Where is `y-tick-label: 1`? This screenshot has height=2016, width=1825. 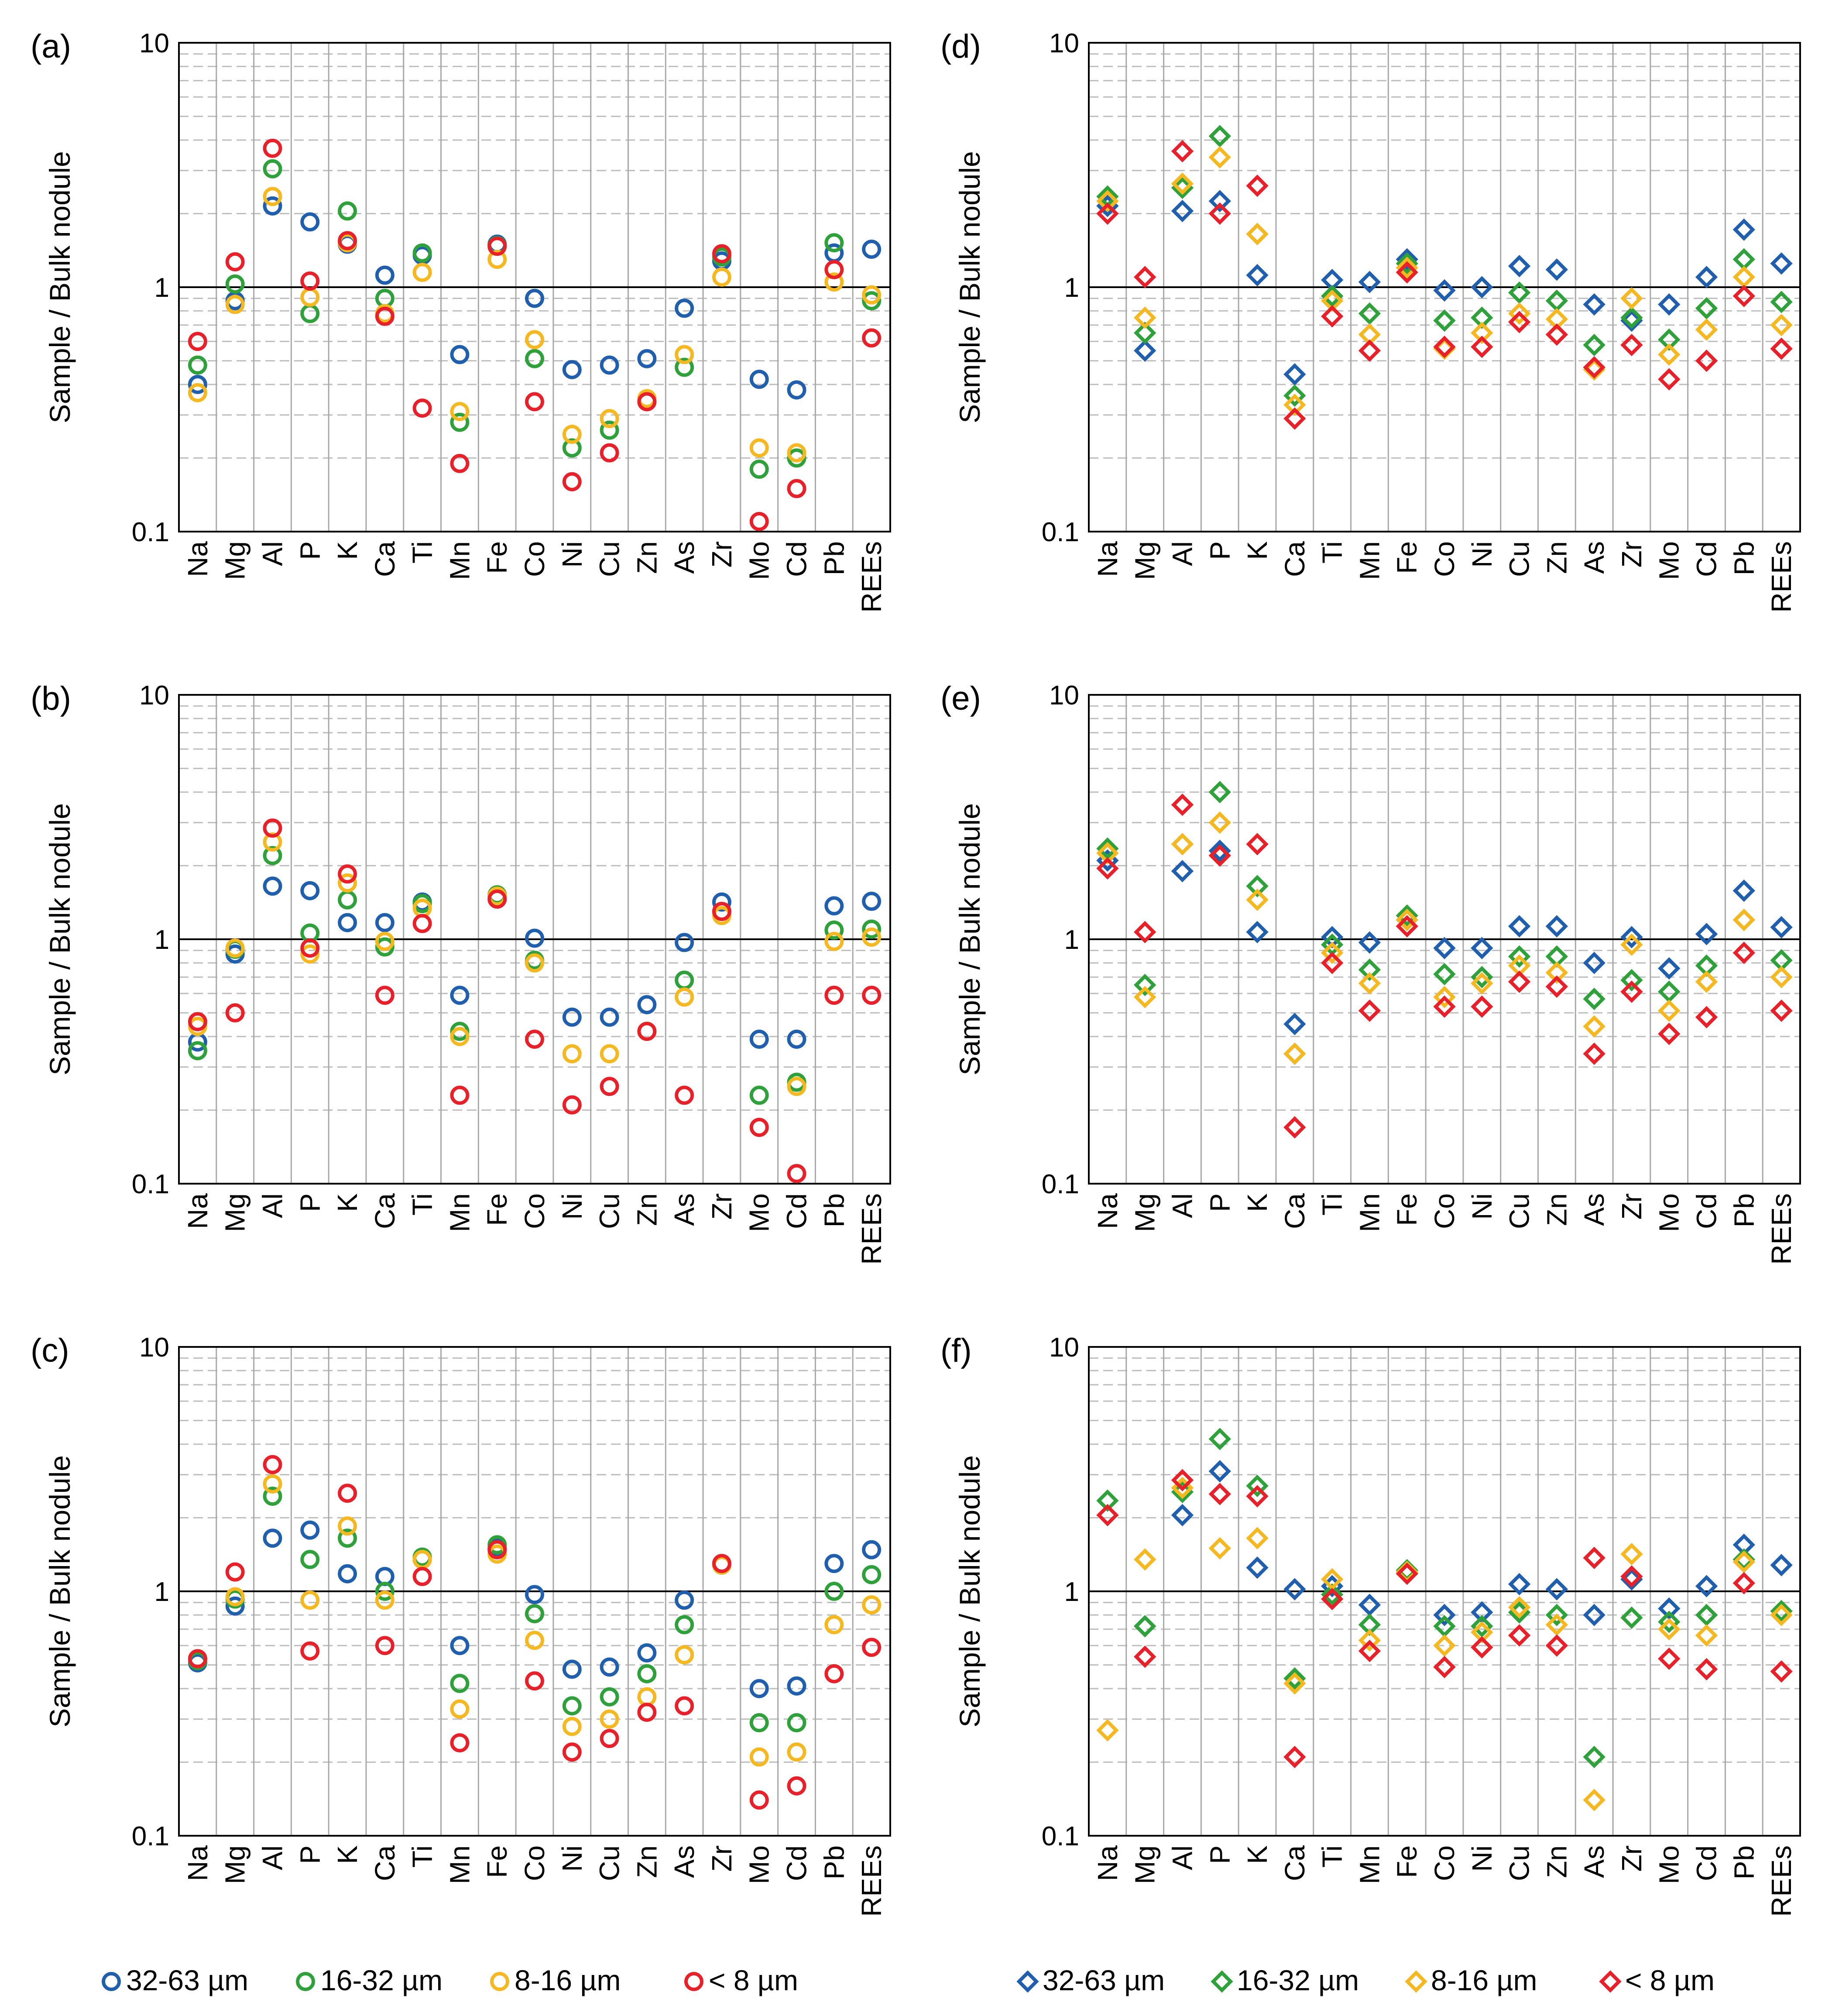
y-tick-label: 1 is located at coordinates (162, 940).